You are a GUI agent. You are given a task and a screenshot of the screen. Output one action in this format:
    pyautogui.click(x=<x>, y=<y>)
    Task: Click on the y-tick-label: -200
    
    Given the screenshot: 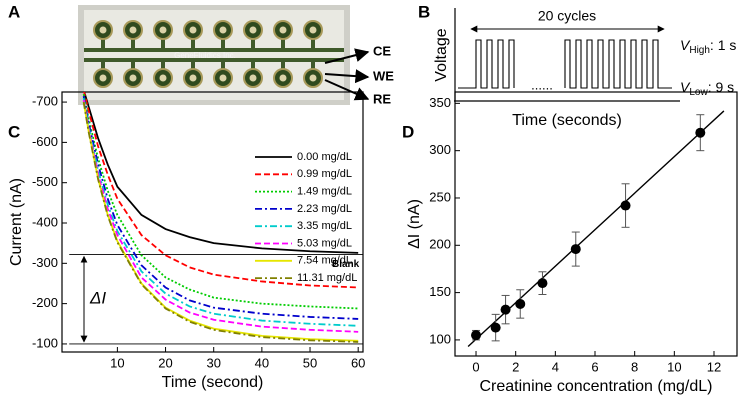 What is the action you would take?
    pyautogui.click(x=45, y=302)
    